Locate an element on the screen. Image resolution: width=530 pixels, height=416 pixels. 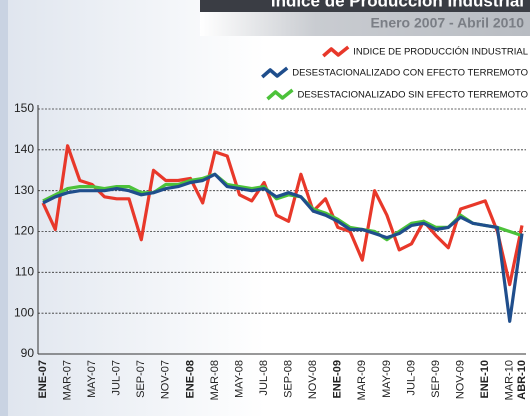
title-band is located at coordinates (365, 6).